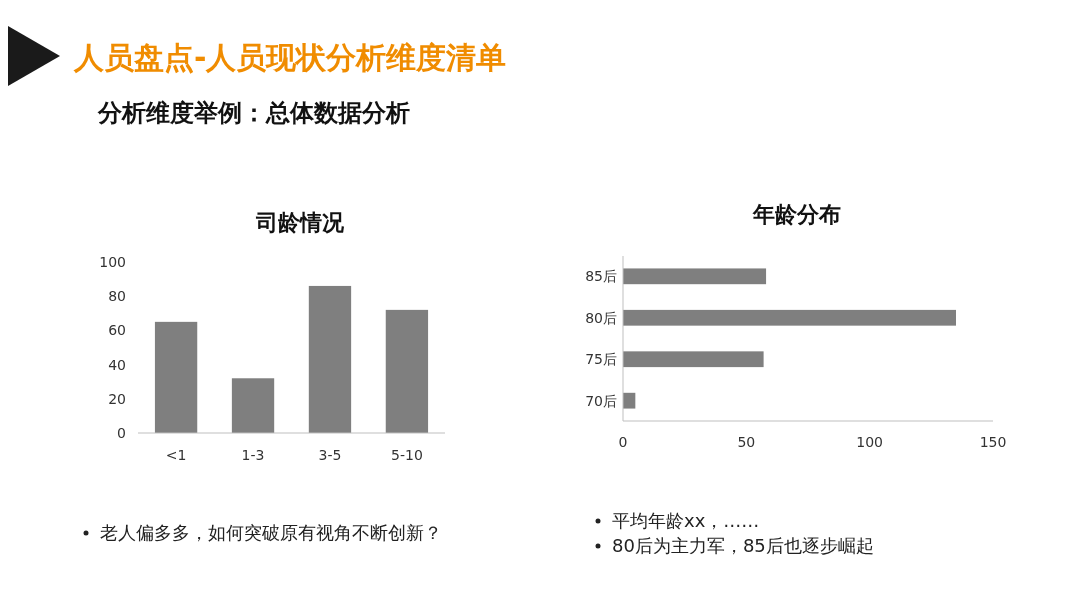 This screenshot has height=606, width=1080. Describe the element at coordinates (601, 276) in the screenshot. I see `y-tick-label: 85后` at that location.